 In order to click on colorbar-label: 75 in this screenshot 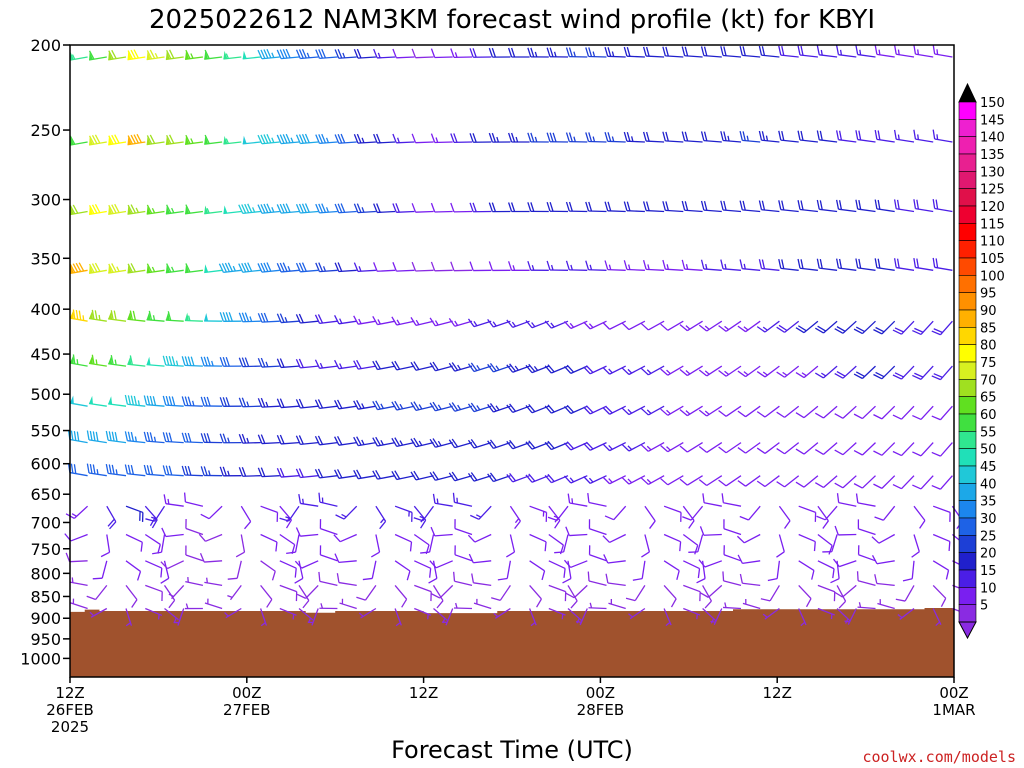, I will do `click(988, 363)`.